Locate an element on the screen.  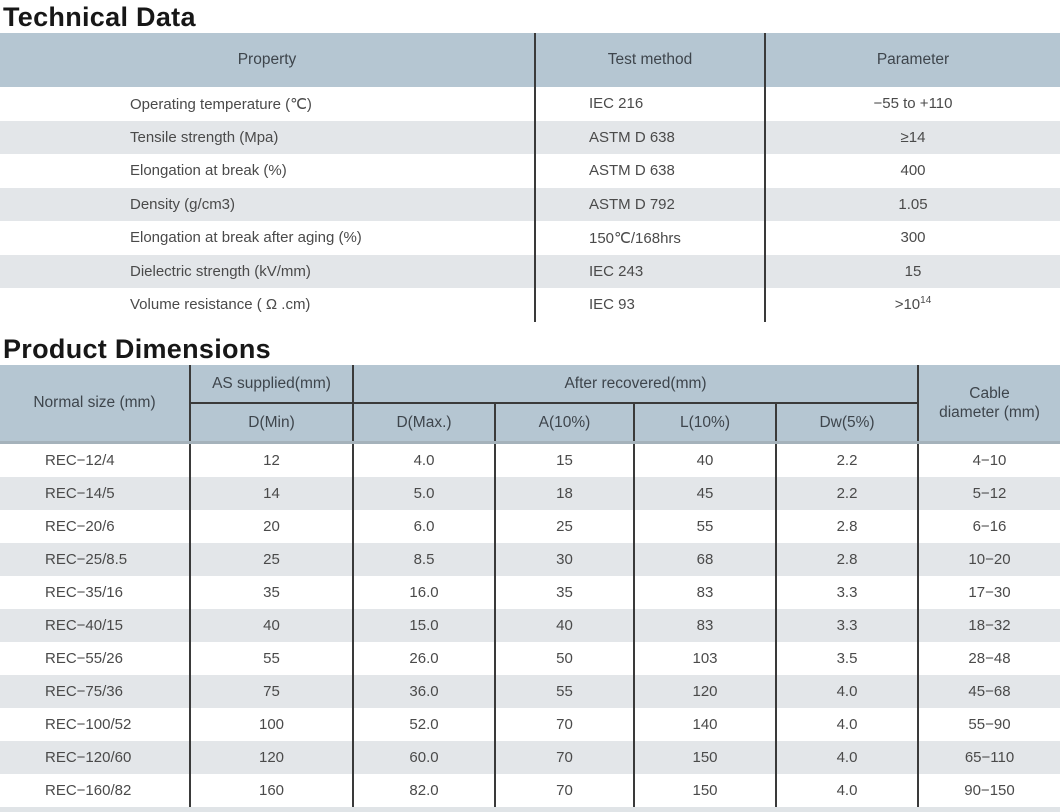
column-header-a10: A(10%) is located at coordinates (564, 422).